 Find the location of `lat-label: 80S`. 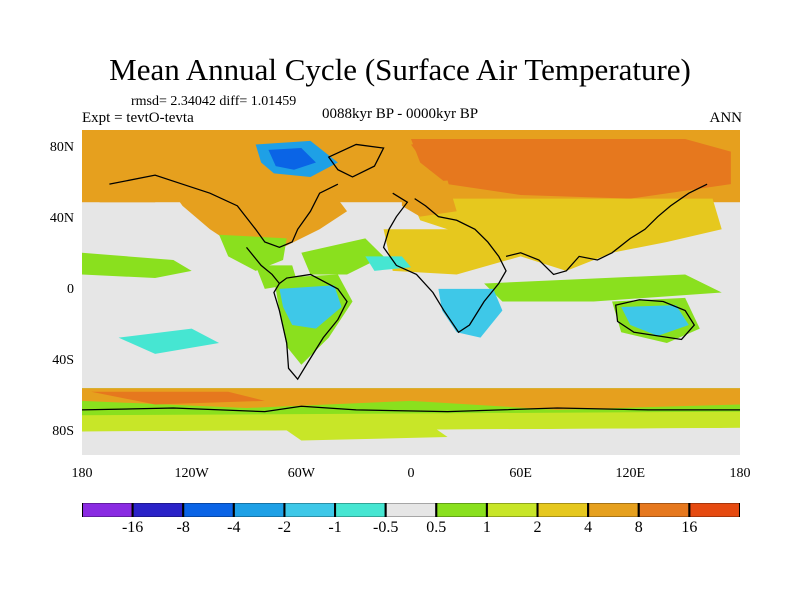

lat-label: 80S is located at coordinates (63, 431).